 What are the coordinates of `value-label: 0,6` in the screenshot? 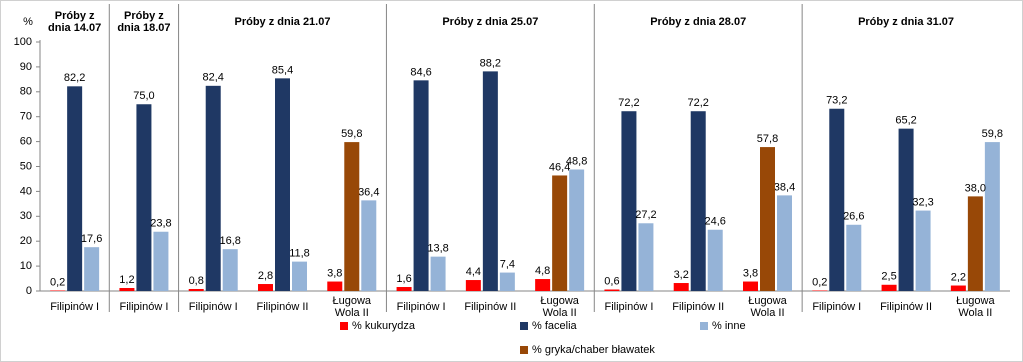 It's located at (611, 281).